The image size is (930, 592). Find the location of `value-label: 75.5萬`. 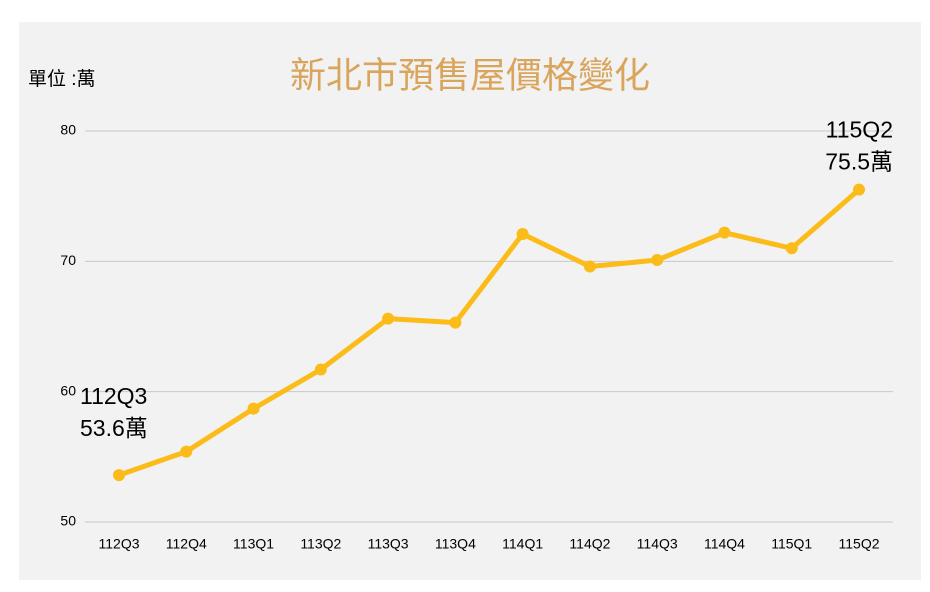

value-label: 75.5萬 is located at coordinates (859, 162).